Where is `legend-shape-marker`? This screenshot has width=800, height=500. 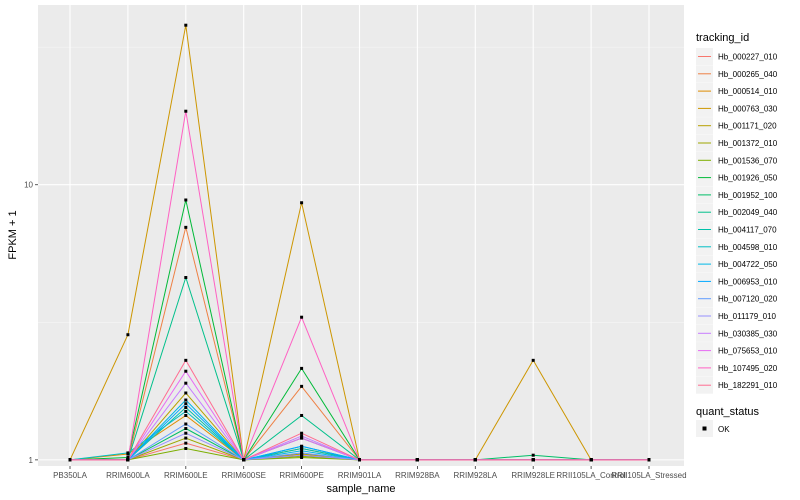 legend-shape-marker is located at coordinates (704, 428).